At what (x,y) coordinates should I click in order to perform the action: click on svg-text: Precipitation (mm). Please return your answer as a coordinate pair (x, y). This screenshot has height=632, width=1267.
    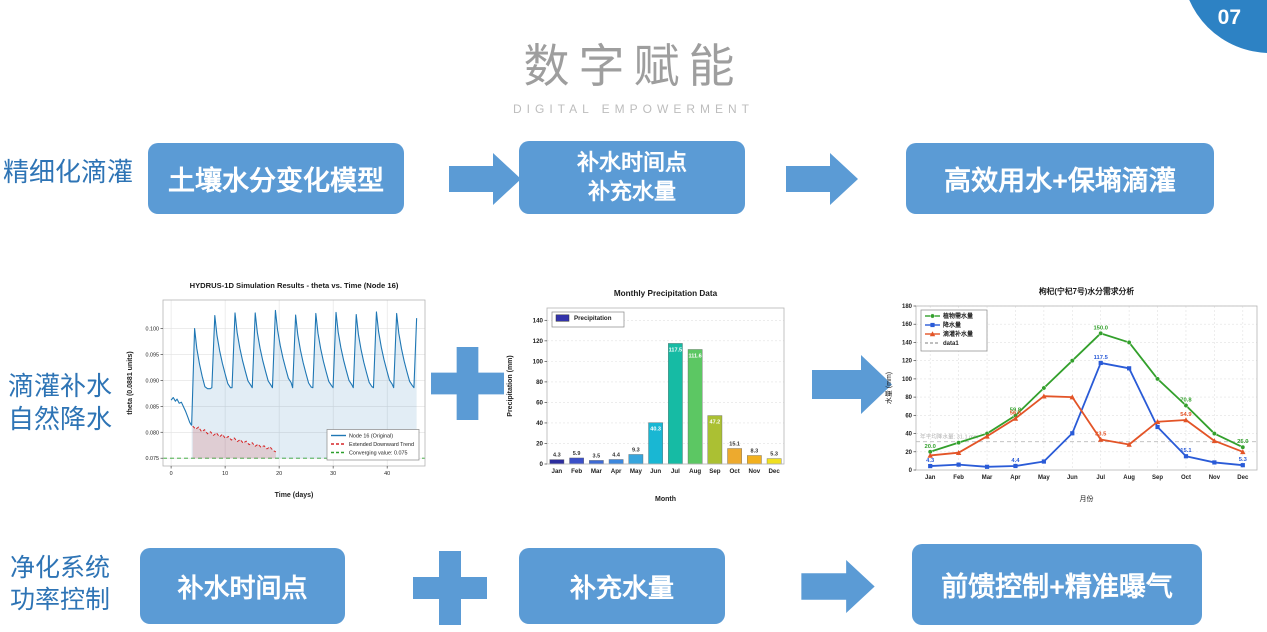
    Looking at the image, I should click on (510, 385).